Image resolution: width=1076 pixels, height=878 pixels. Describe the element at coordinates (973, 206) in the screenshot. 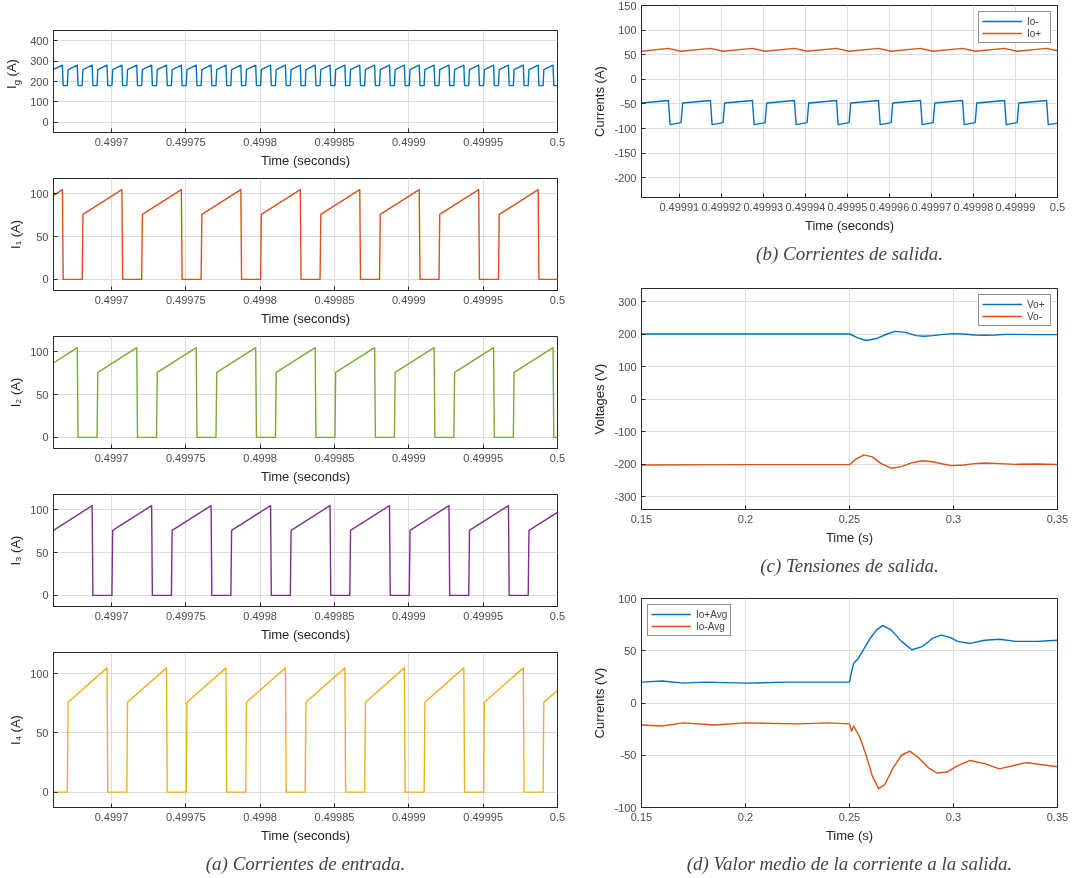

I see `x-tick-label: 0.49998` at that location.